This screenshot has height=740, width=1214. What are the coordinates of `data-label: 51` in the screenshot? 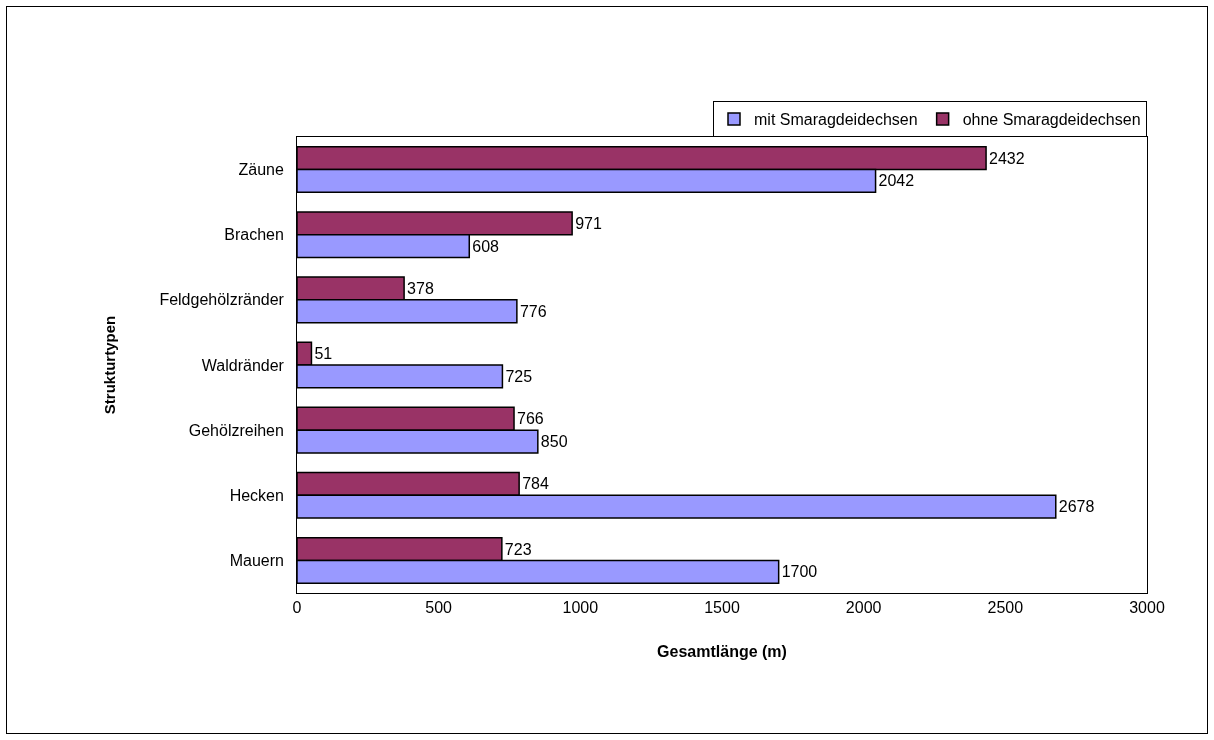 It's located at (323, 354).